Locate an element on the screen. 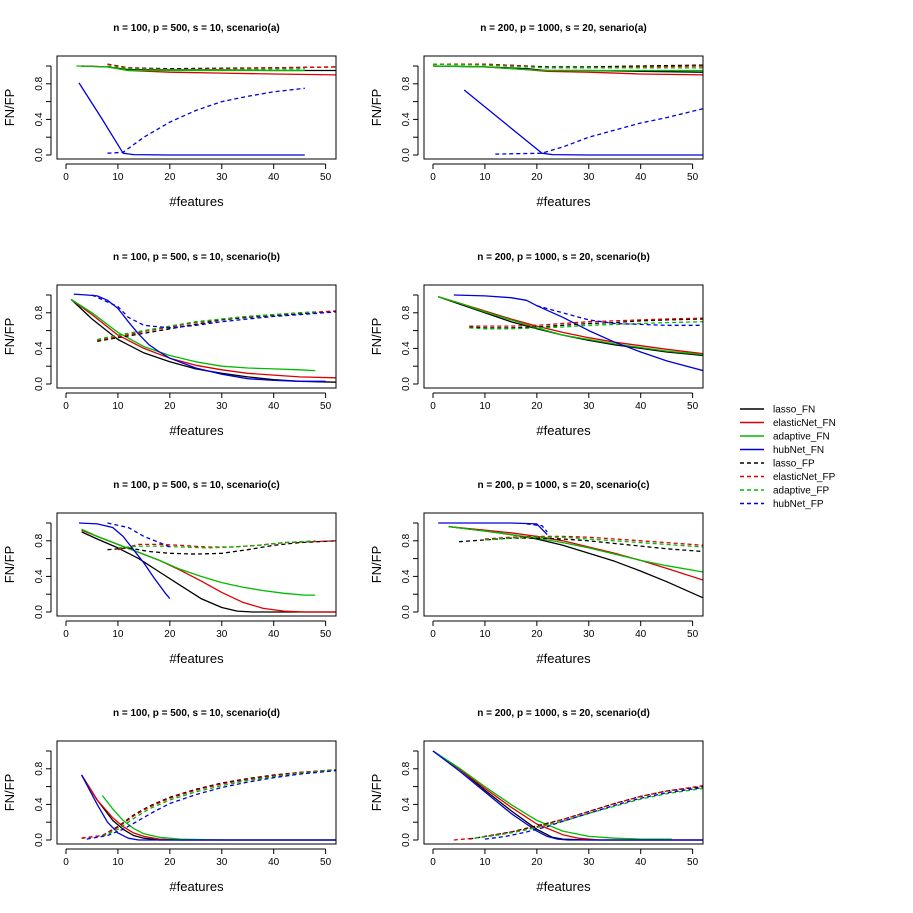 This screenshot has height=913, width=913. panel-title: n = 100, p = 500, s = 10, scenario(d) is located at coordinates (196, 713).